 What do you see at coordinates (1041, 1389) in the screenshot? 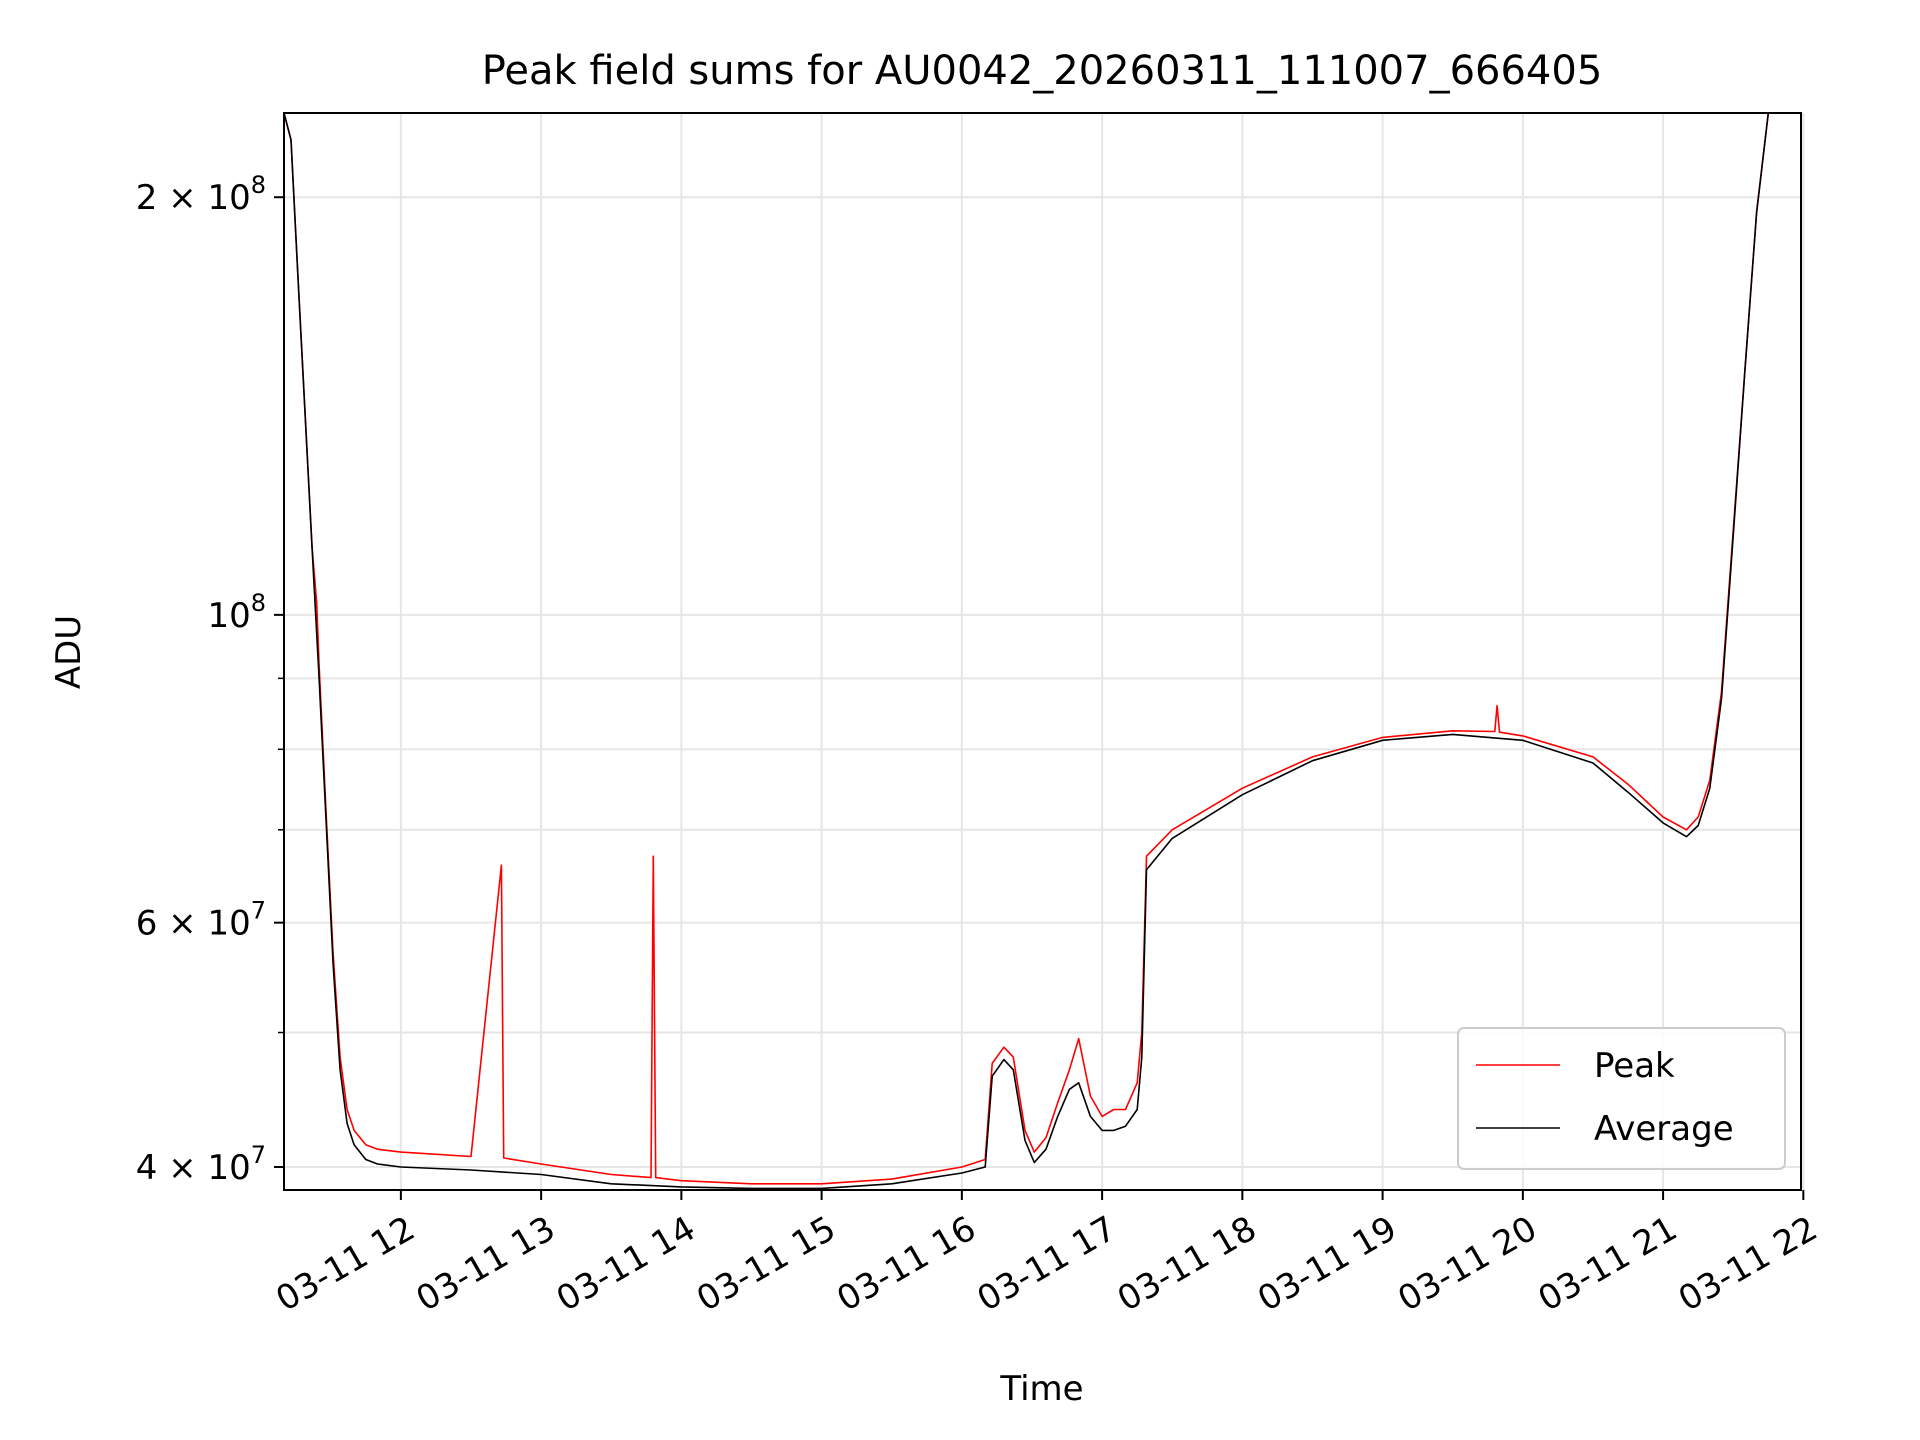
I see `x-axis-label: Time` at bounding box center [1041, 1389].